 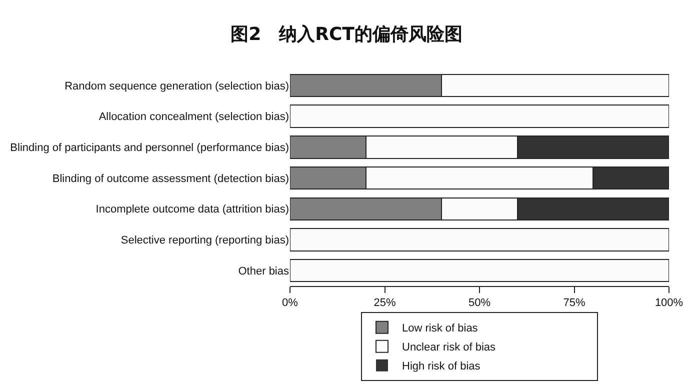 What do you see at coordinates (440, 328) in the screenshot?
I see `legend-label: Low risk of bias` at bounding box center [440, 328].